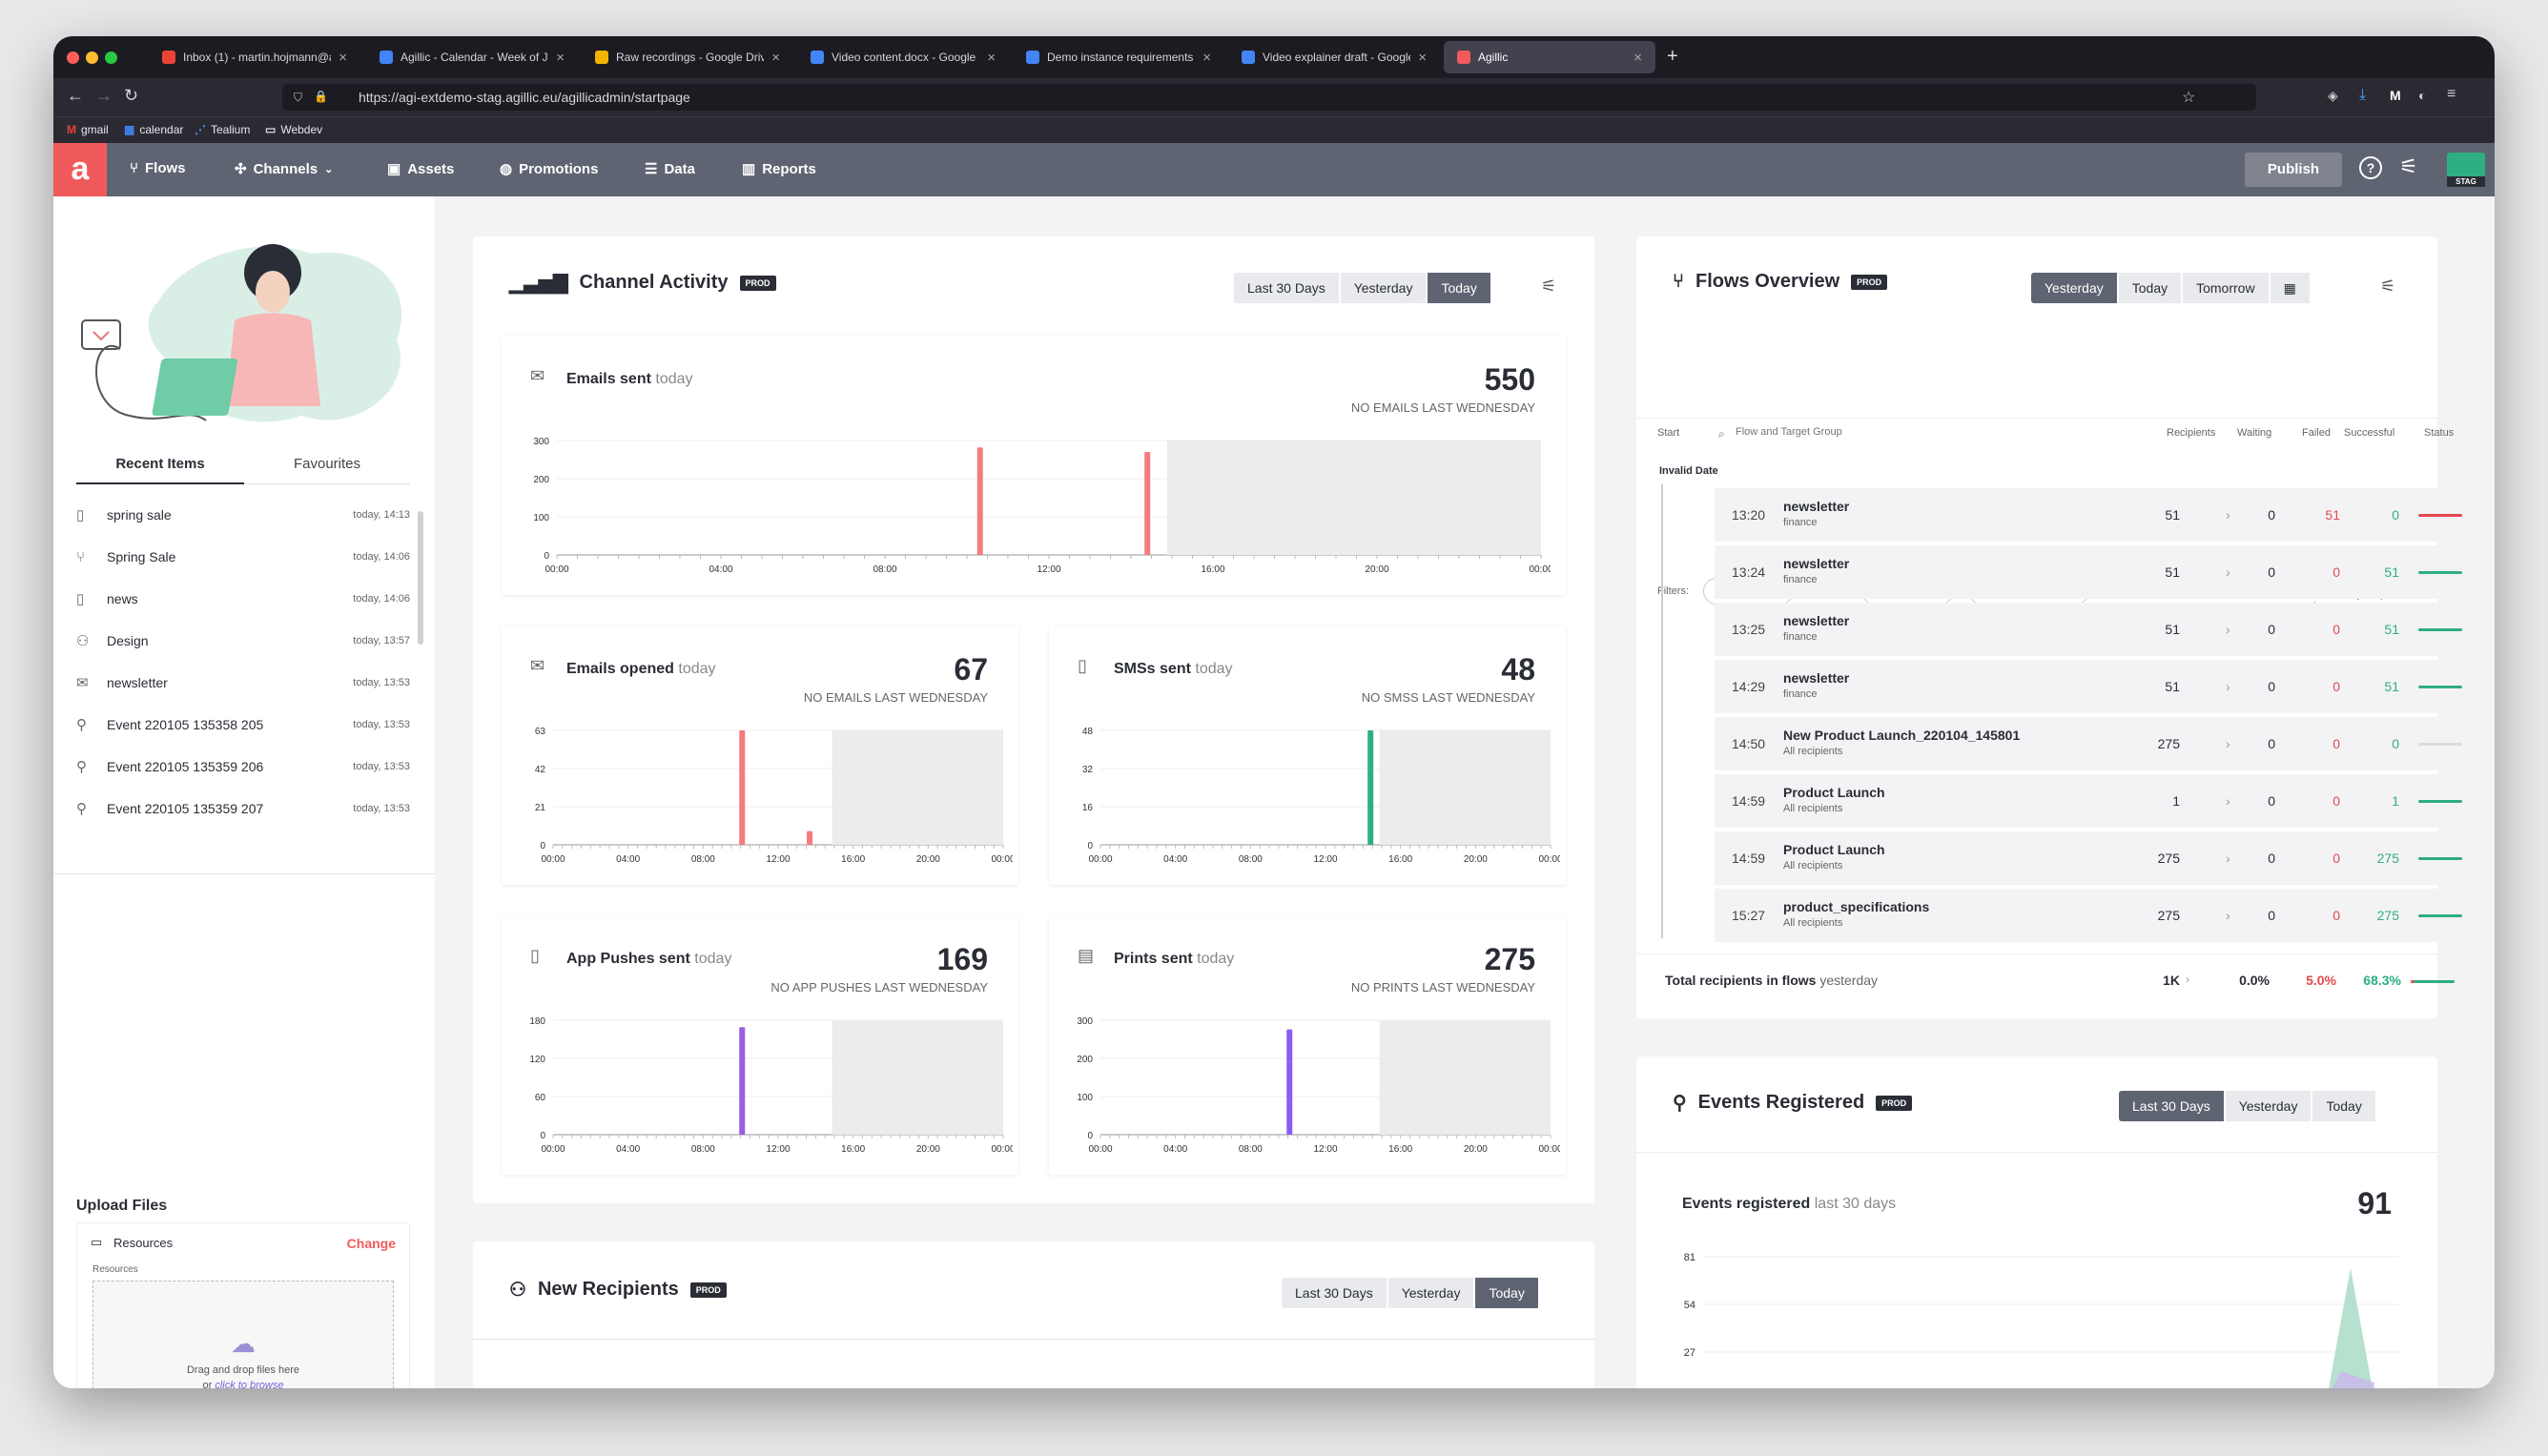 This screenshot has width=2548, height=1456. What do you see at coordinates (293, 129) in the screenshot?
I see `bookmark-webdev: ▭ Webdev` at bounding box center [293, 129].